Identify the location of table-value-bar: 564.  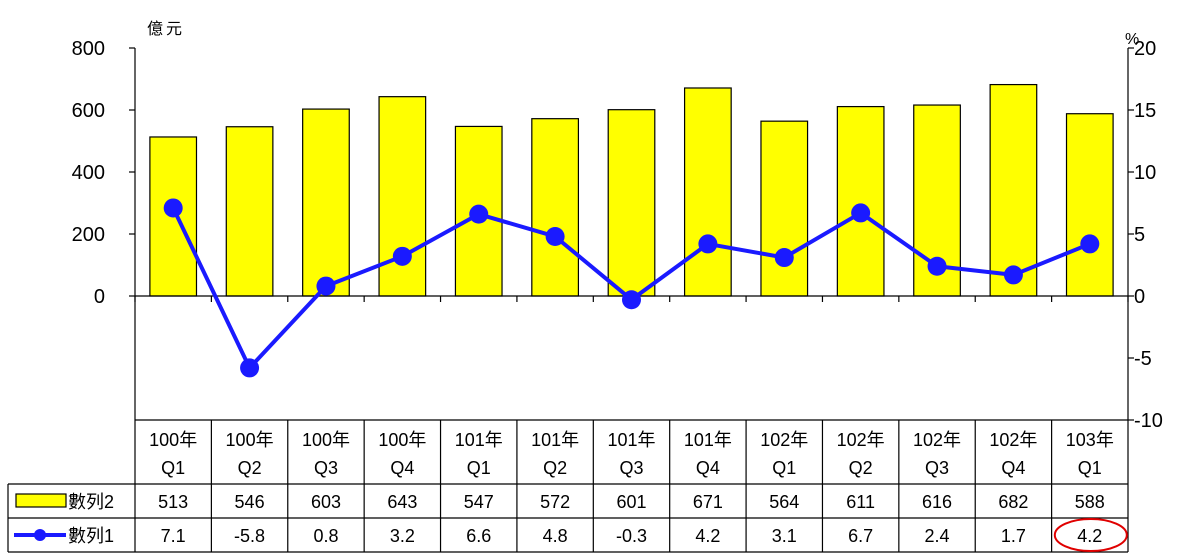
(784, 502).